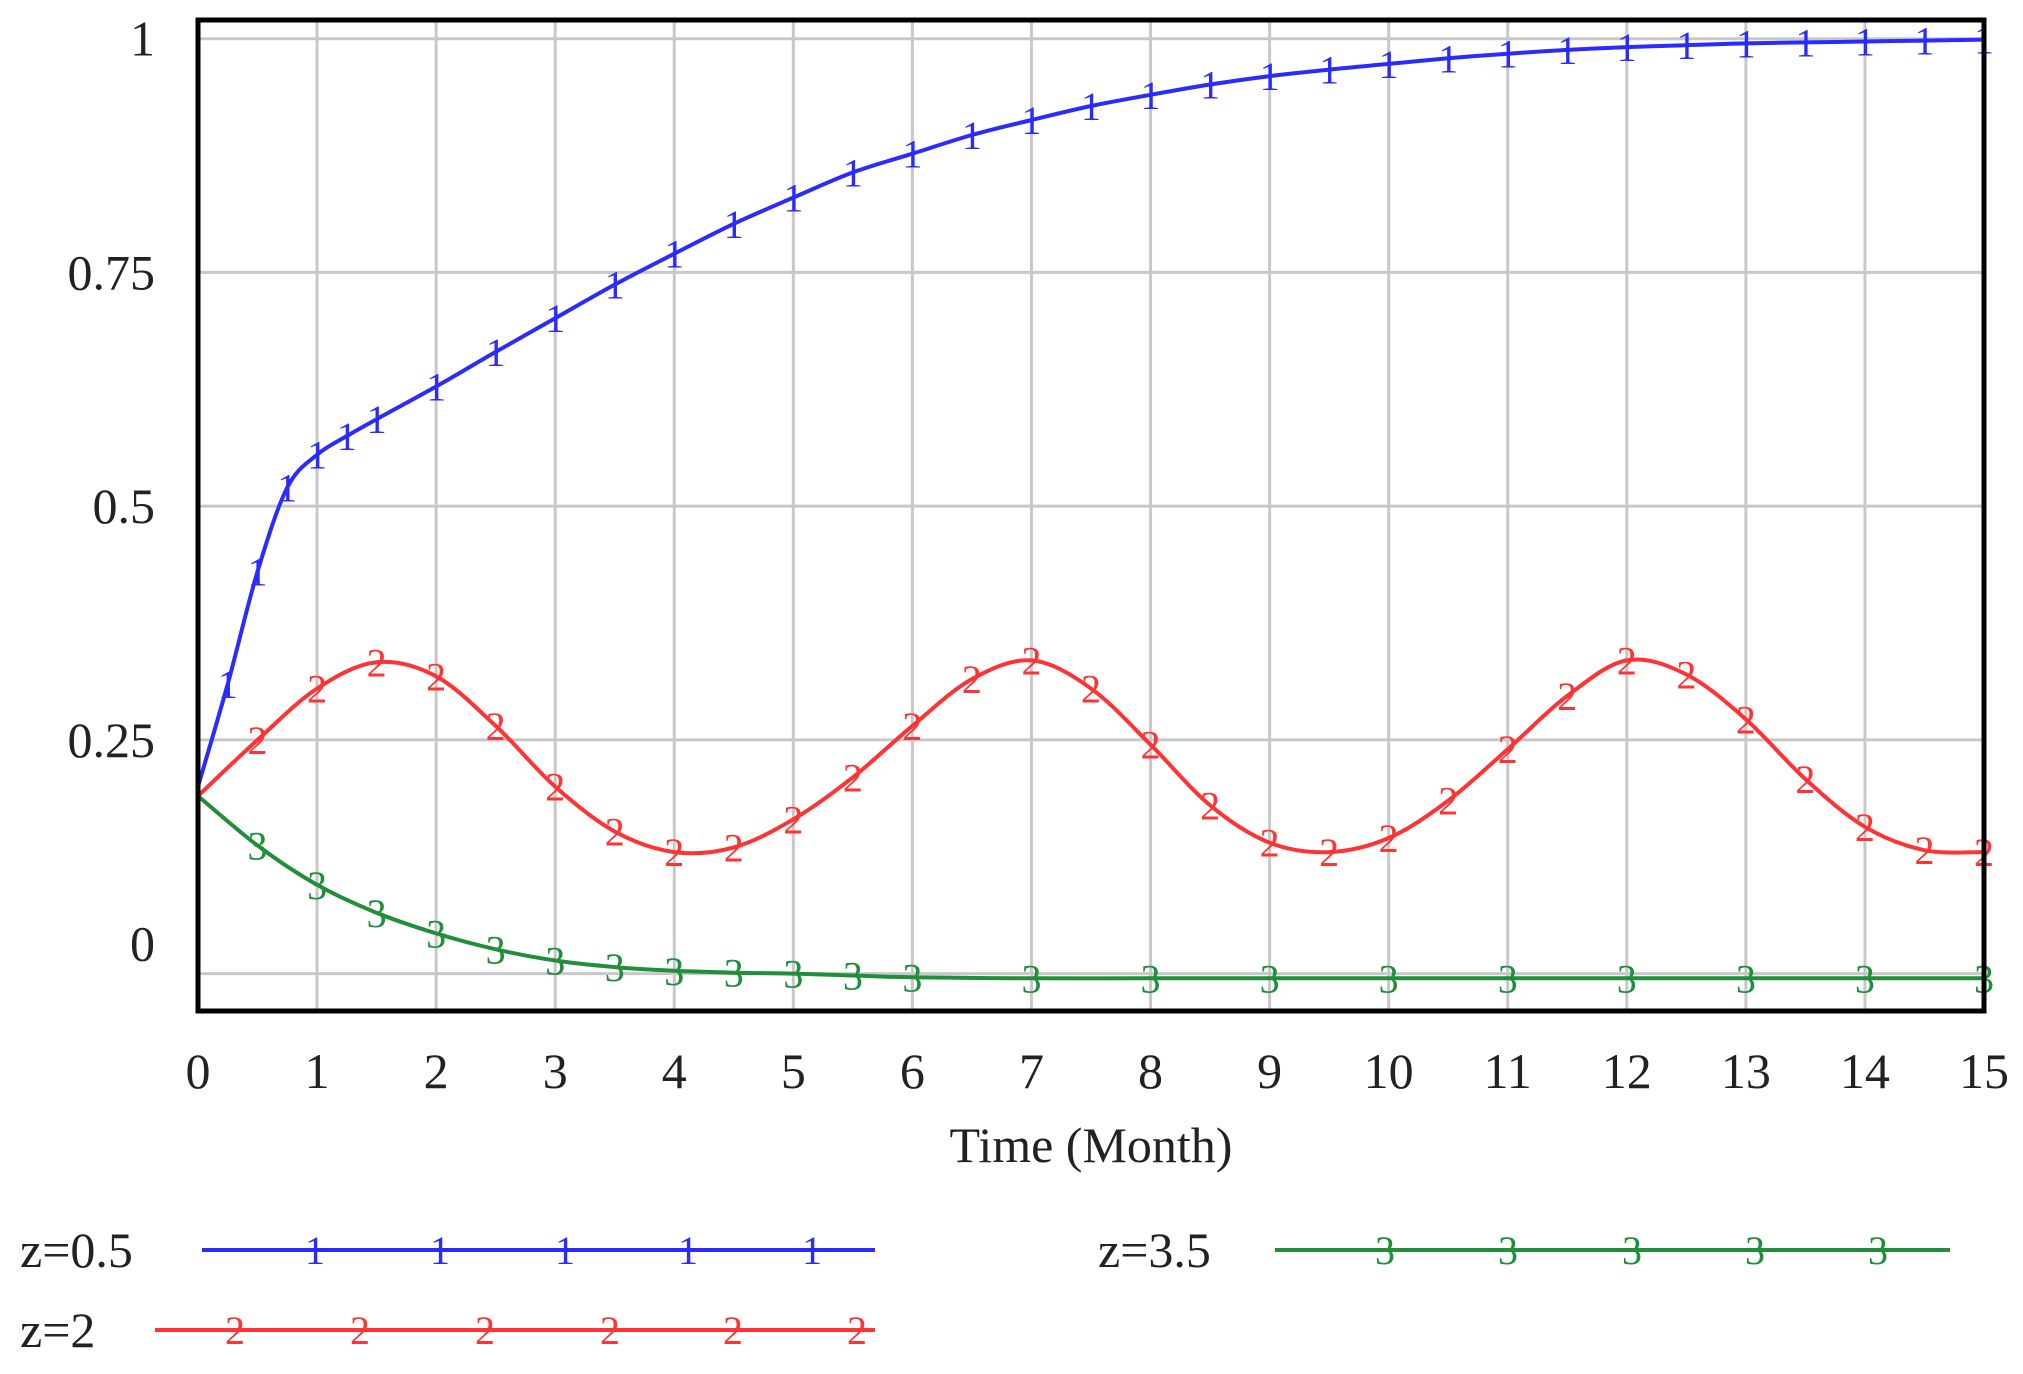  Describe the element at coordinates (1091, 1145) in the screenshot. I see `x-axis-title: Time (Month)` at that location.